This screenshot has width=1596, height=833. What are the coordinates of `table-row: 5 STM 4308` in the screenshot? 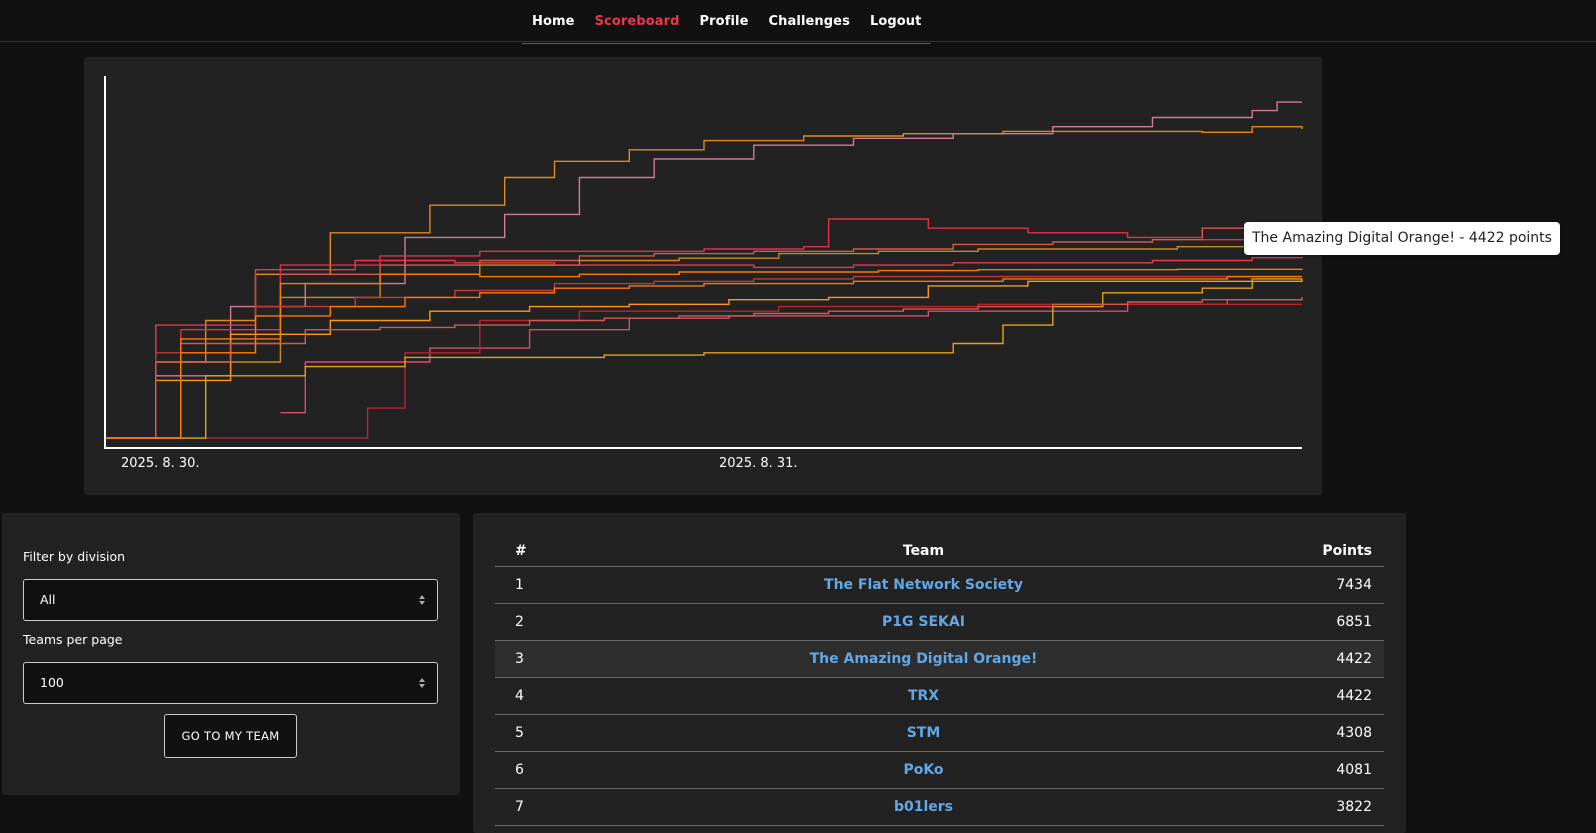 It's located at (939, 733).